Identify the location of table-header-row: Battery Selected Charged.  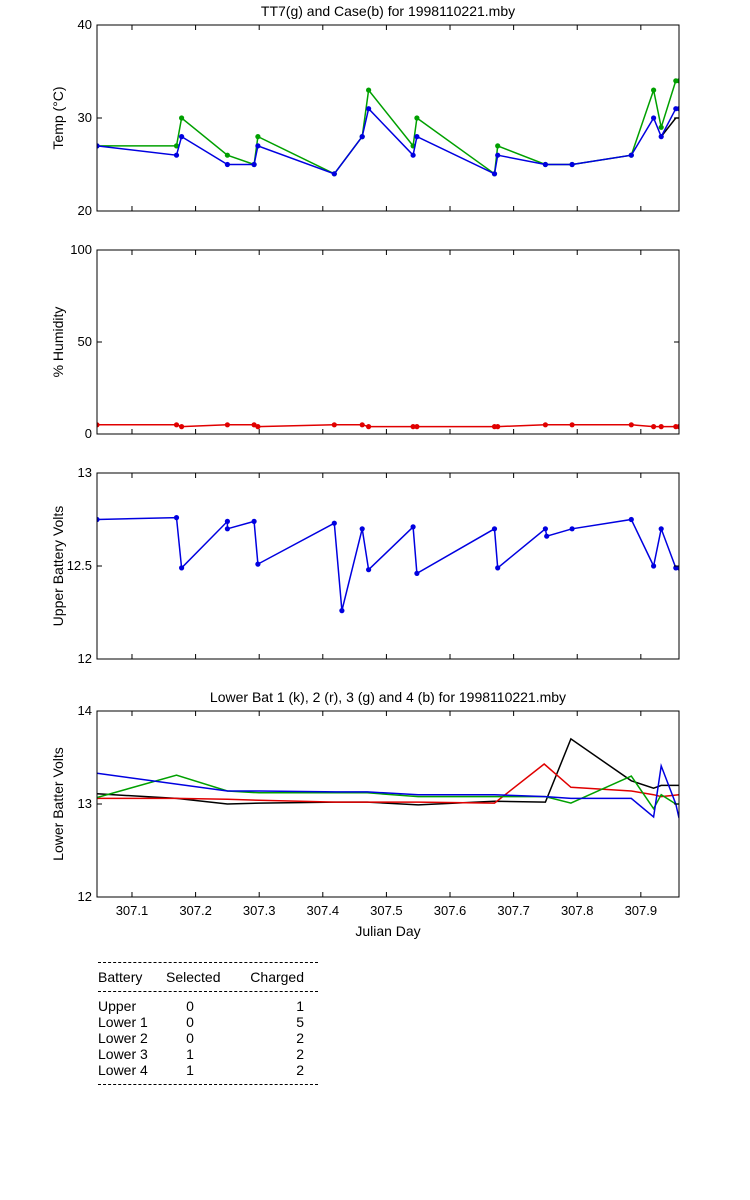
(208, 977).